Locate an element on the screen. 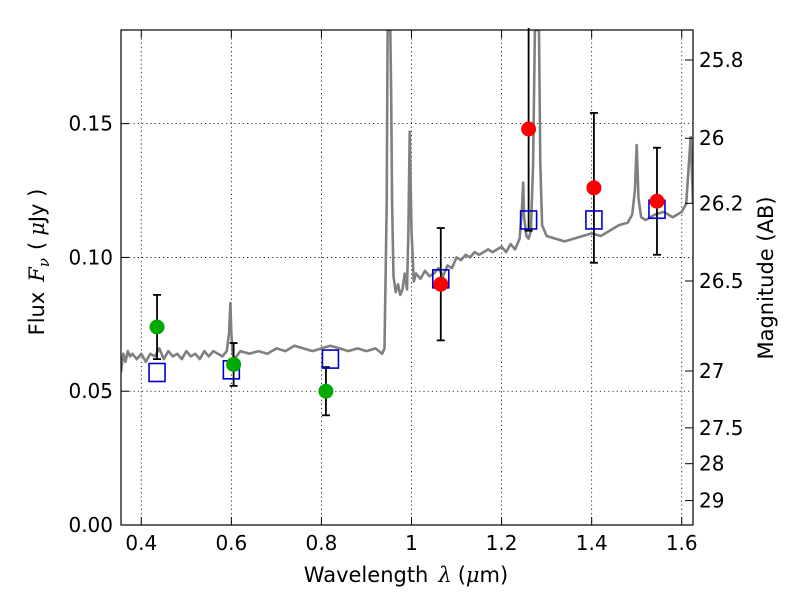 The width and height of the screenshot is (800, 600). x-axis-label: Wavelength λ (μm) is located at coordinates (406, 575).